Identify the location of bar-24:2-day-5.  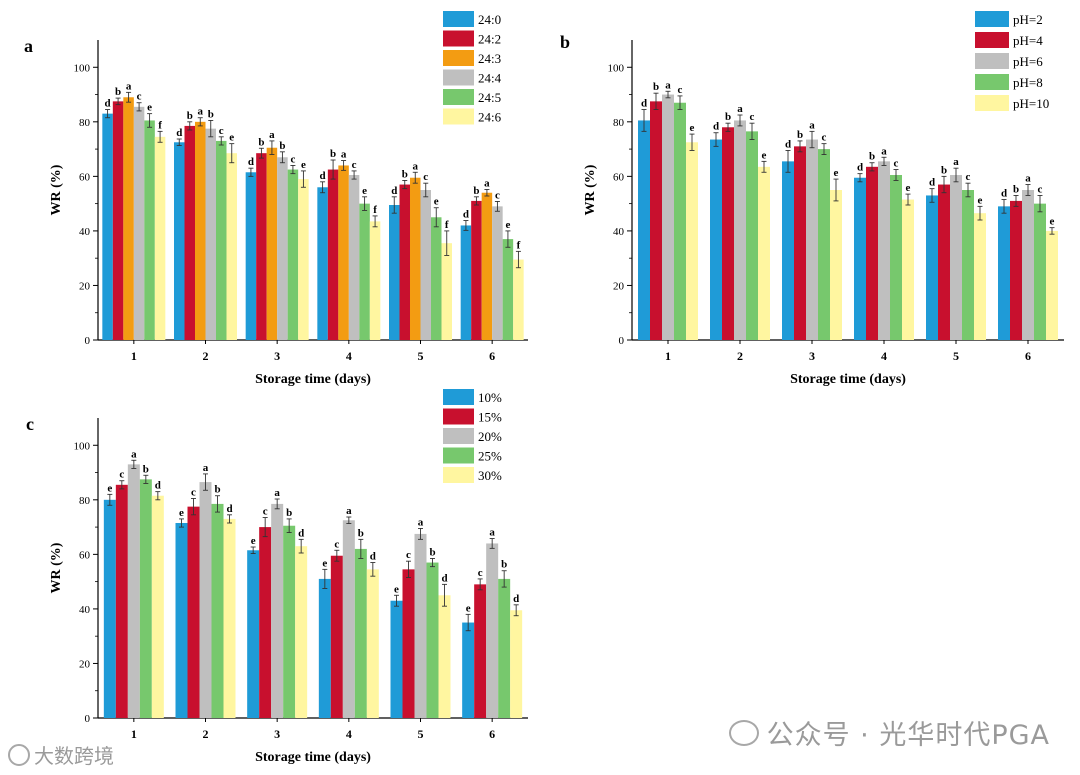
(404, 262).